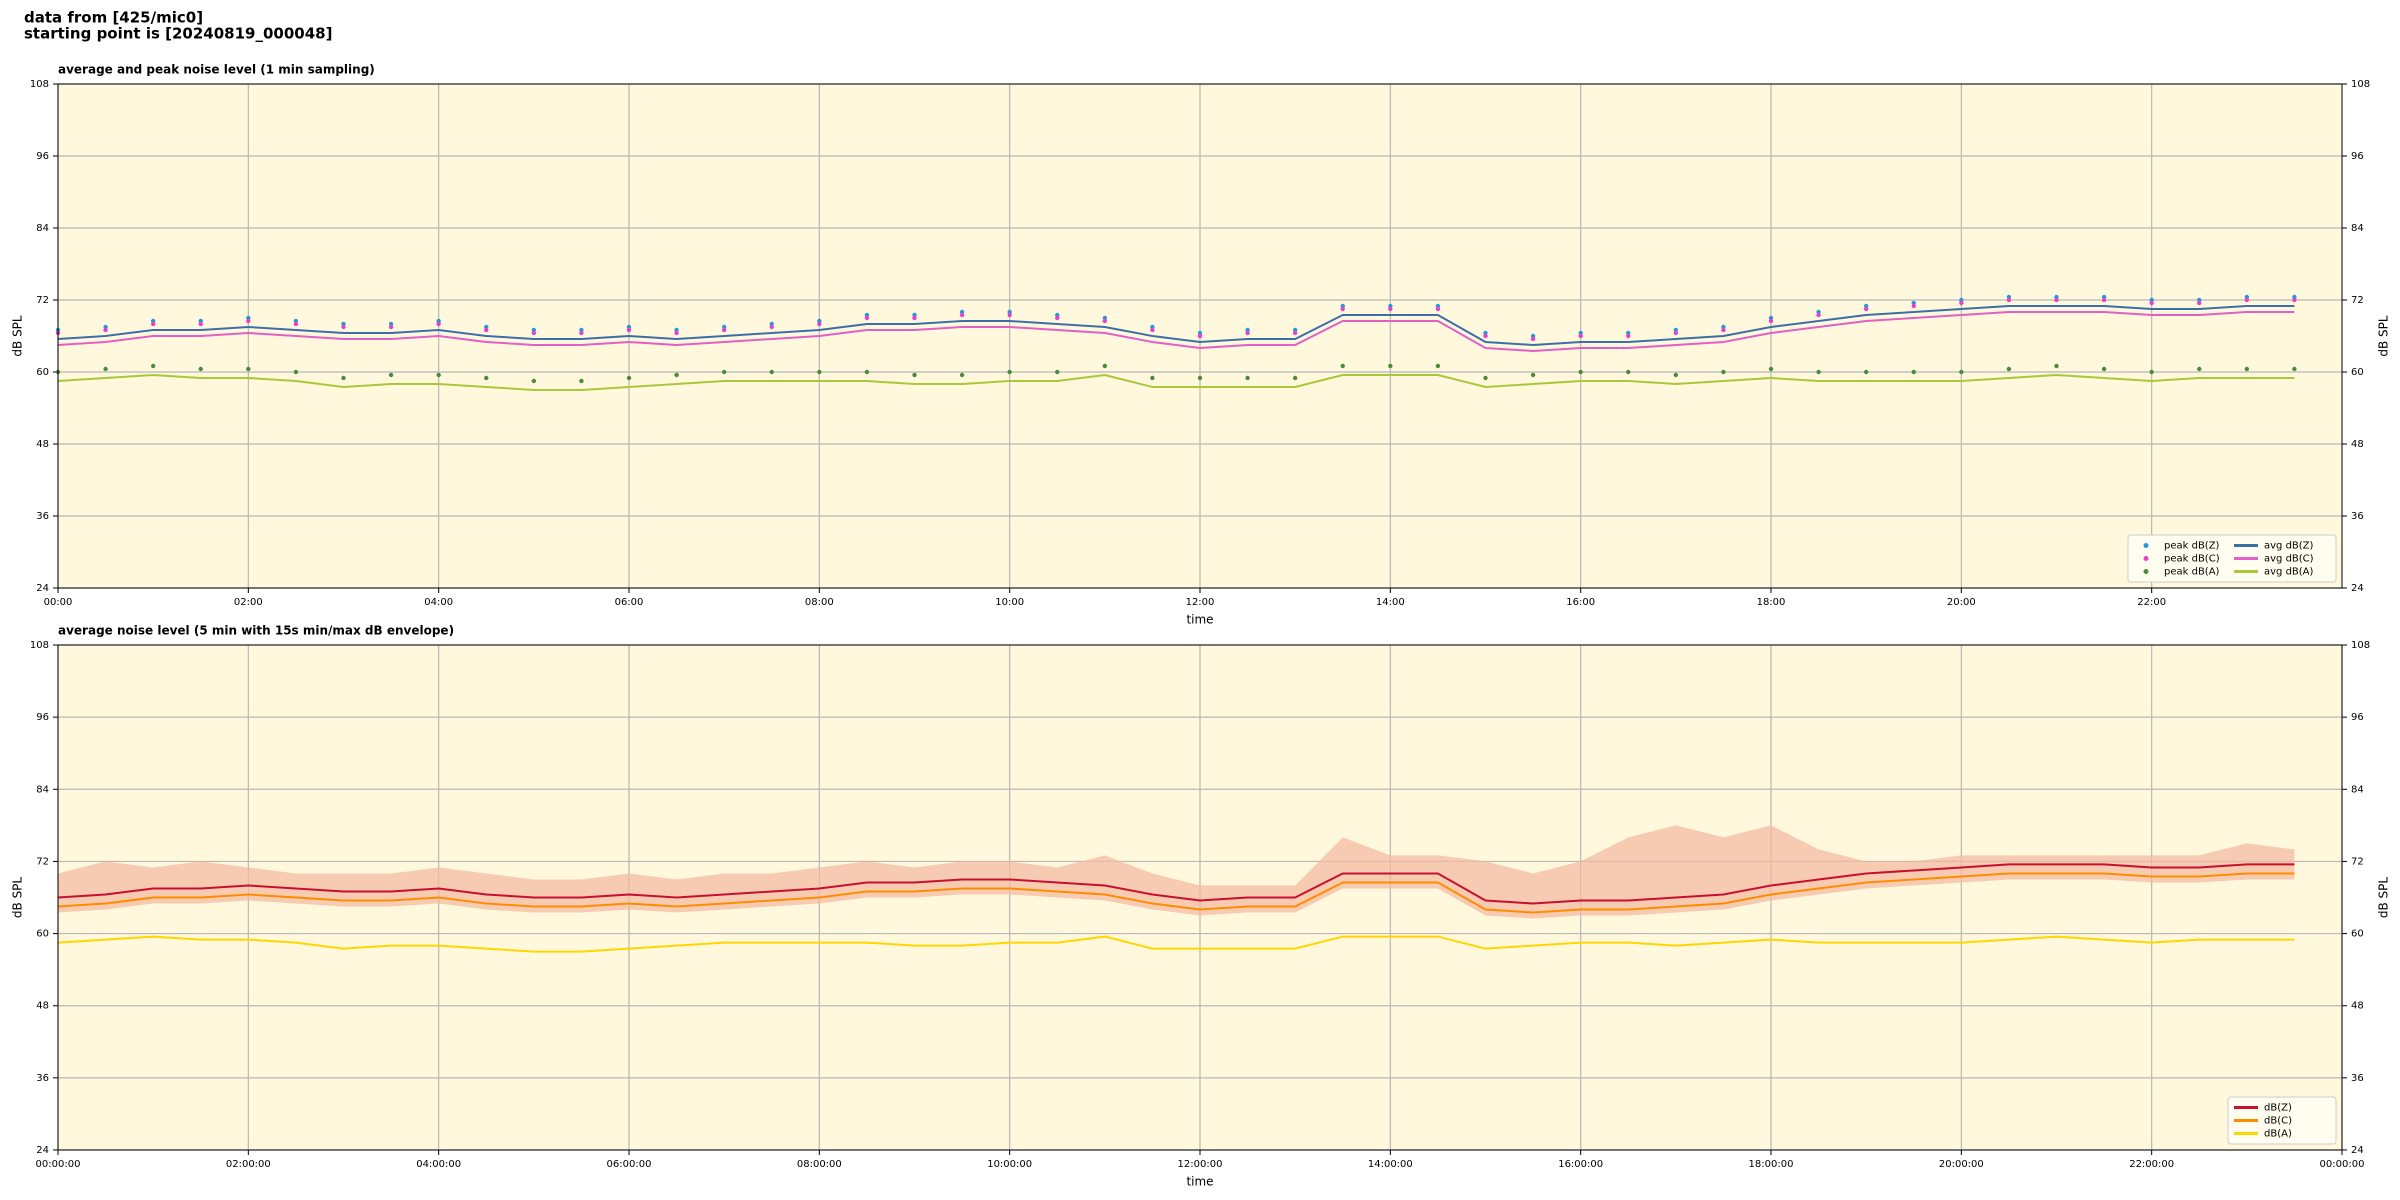 The image size is (2400, 1200). I want to click on legend-box, so click(2232, 558).